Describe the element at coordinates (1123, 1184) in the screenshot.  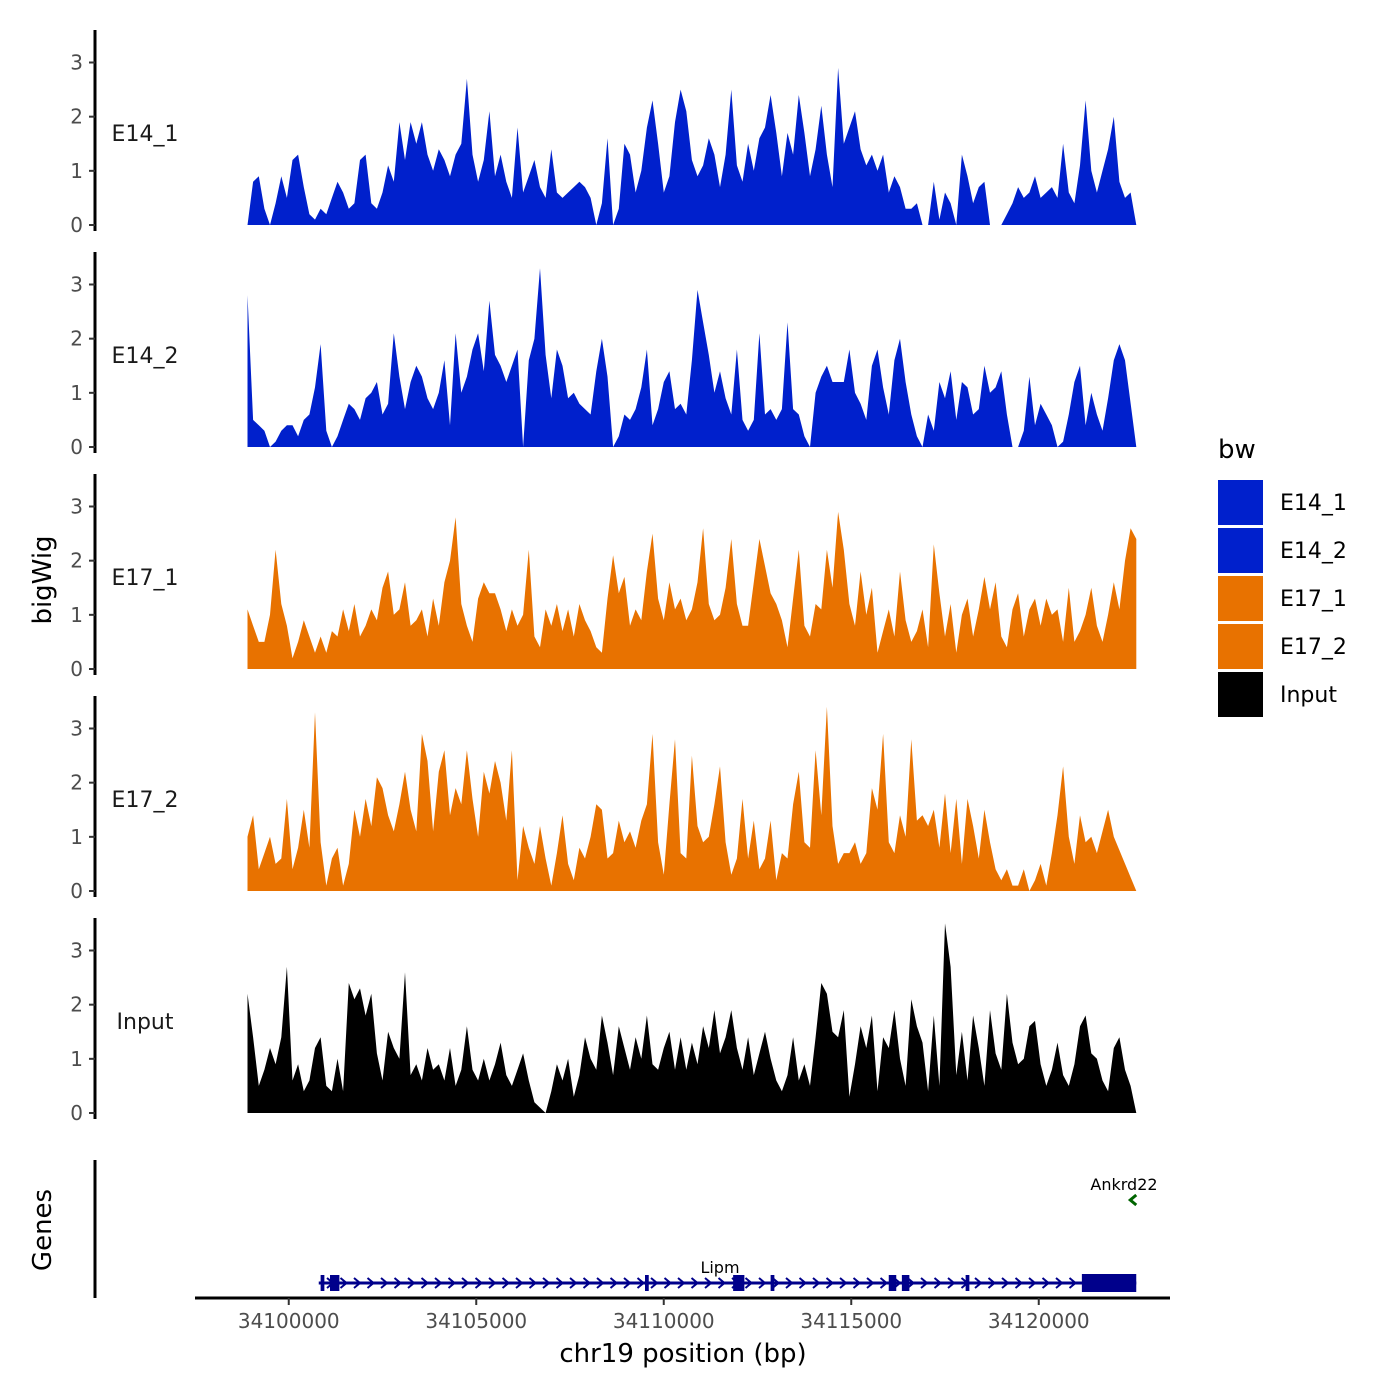
I see `gene-label-Ankrd22: Ankrd22` at that location.